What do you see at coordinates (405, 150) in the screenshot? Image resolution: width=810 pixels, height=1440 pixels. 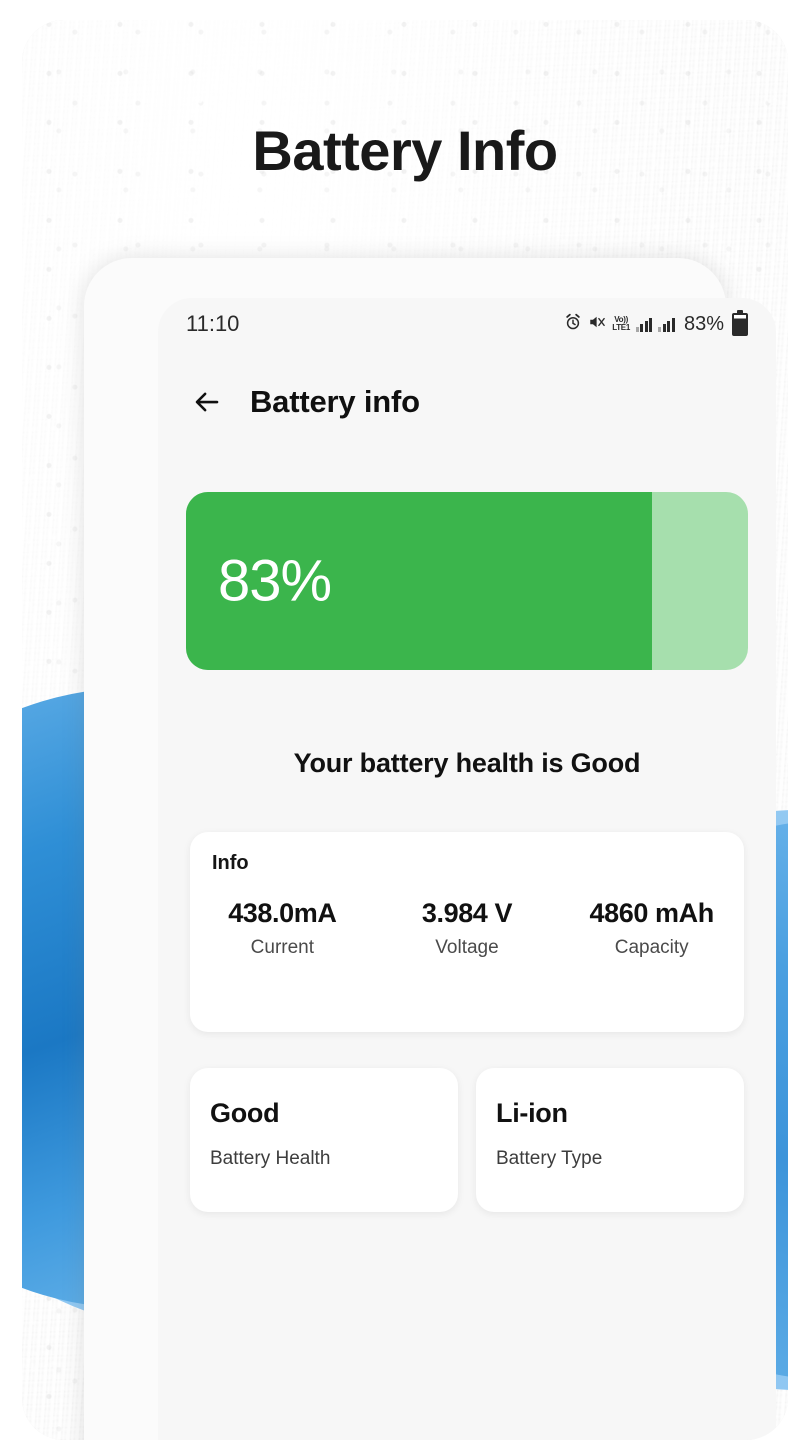 I see `promo-title: Battery Info` at bounding box center [405, 150].